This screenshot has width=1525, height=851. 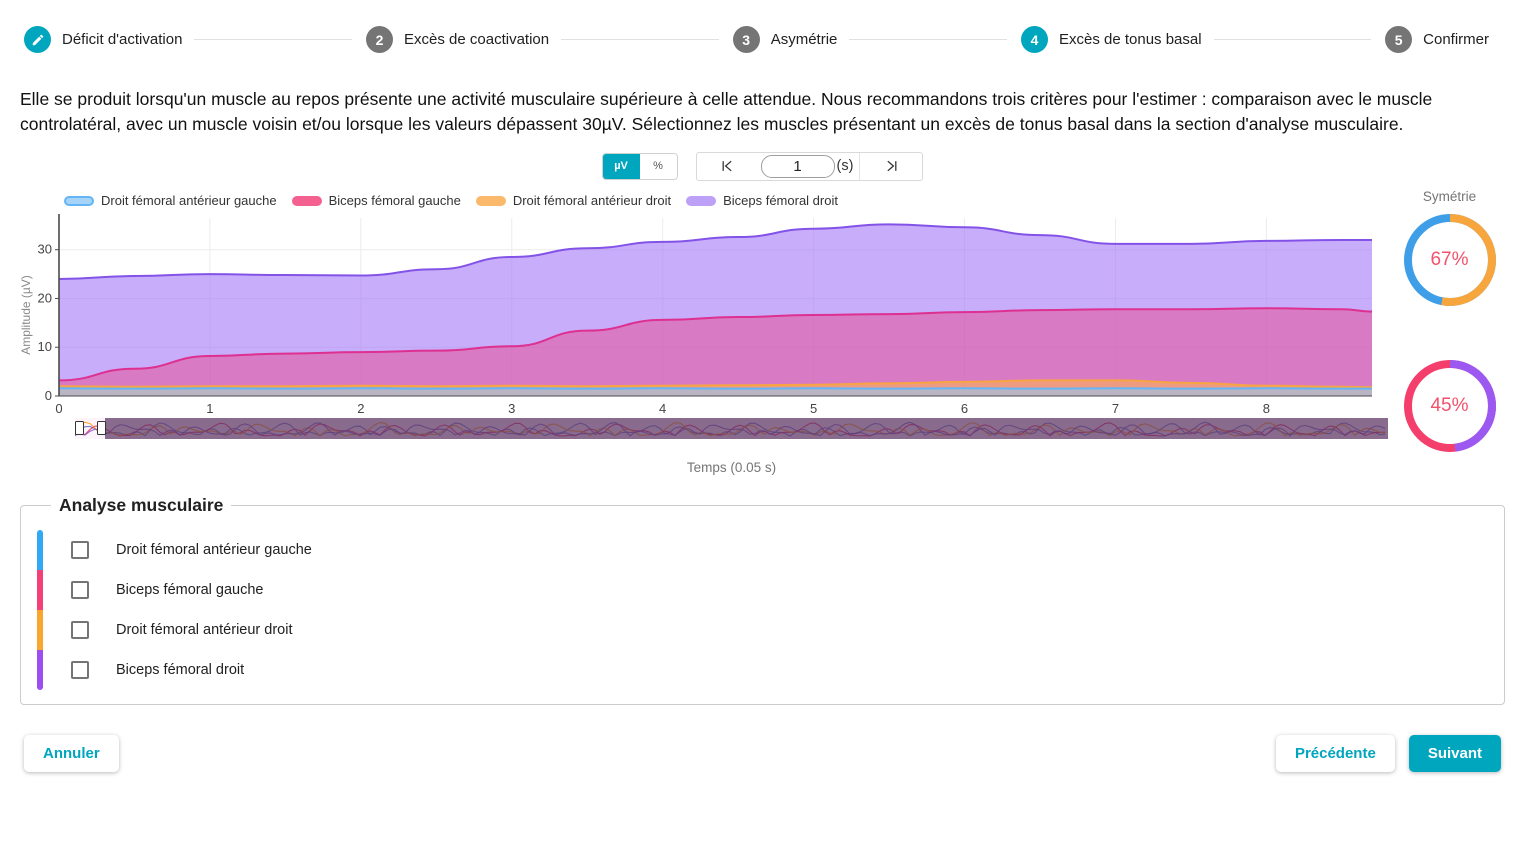 I want to click on skip-to-start-button, so click(x=728, y=166).